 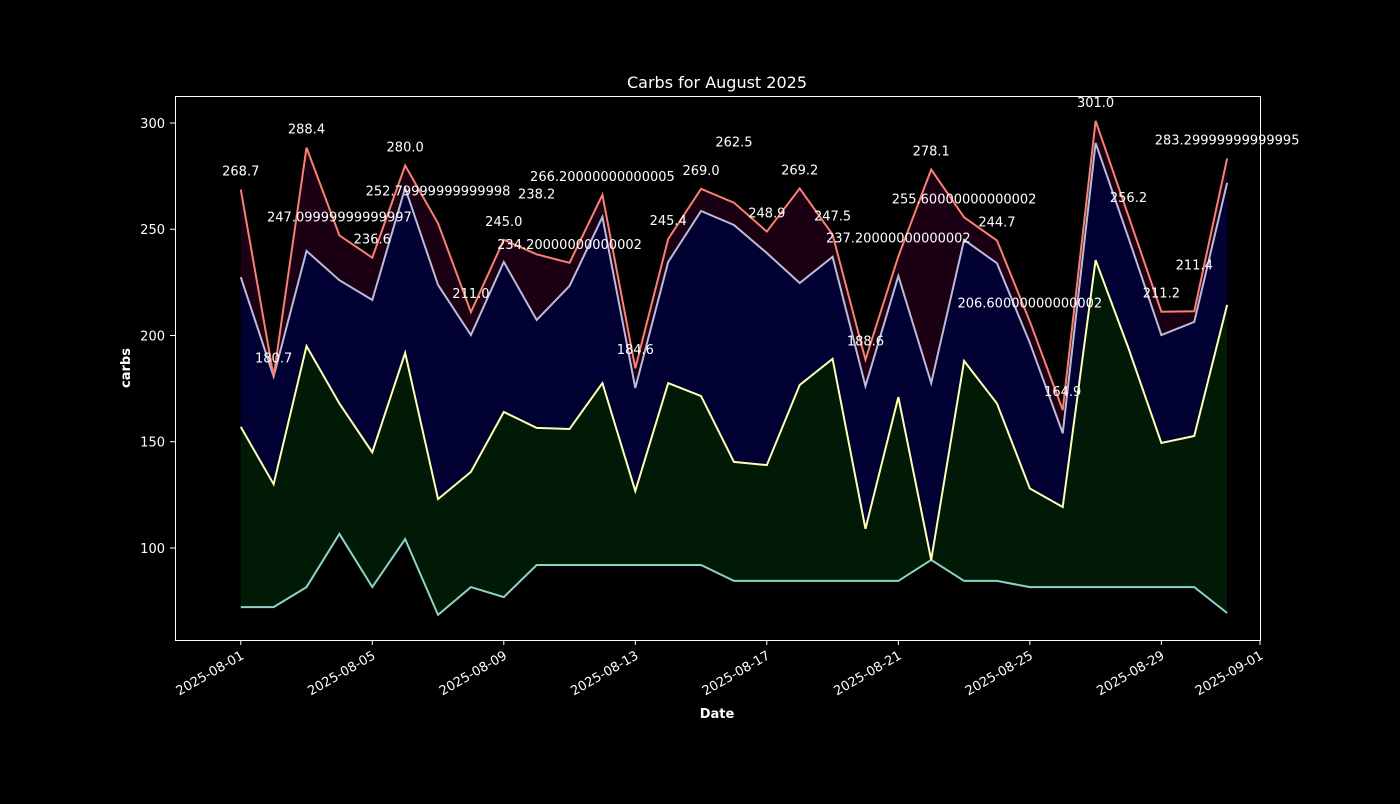 I want to click on data-label: 247.09999999999997, so click(x=339, y=217).